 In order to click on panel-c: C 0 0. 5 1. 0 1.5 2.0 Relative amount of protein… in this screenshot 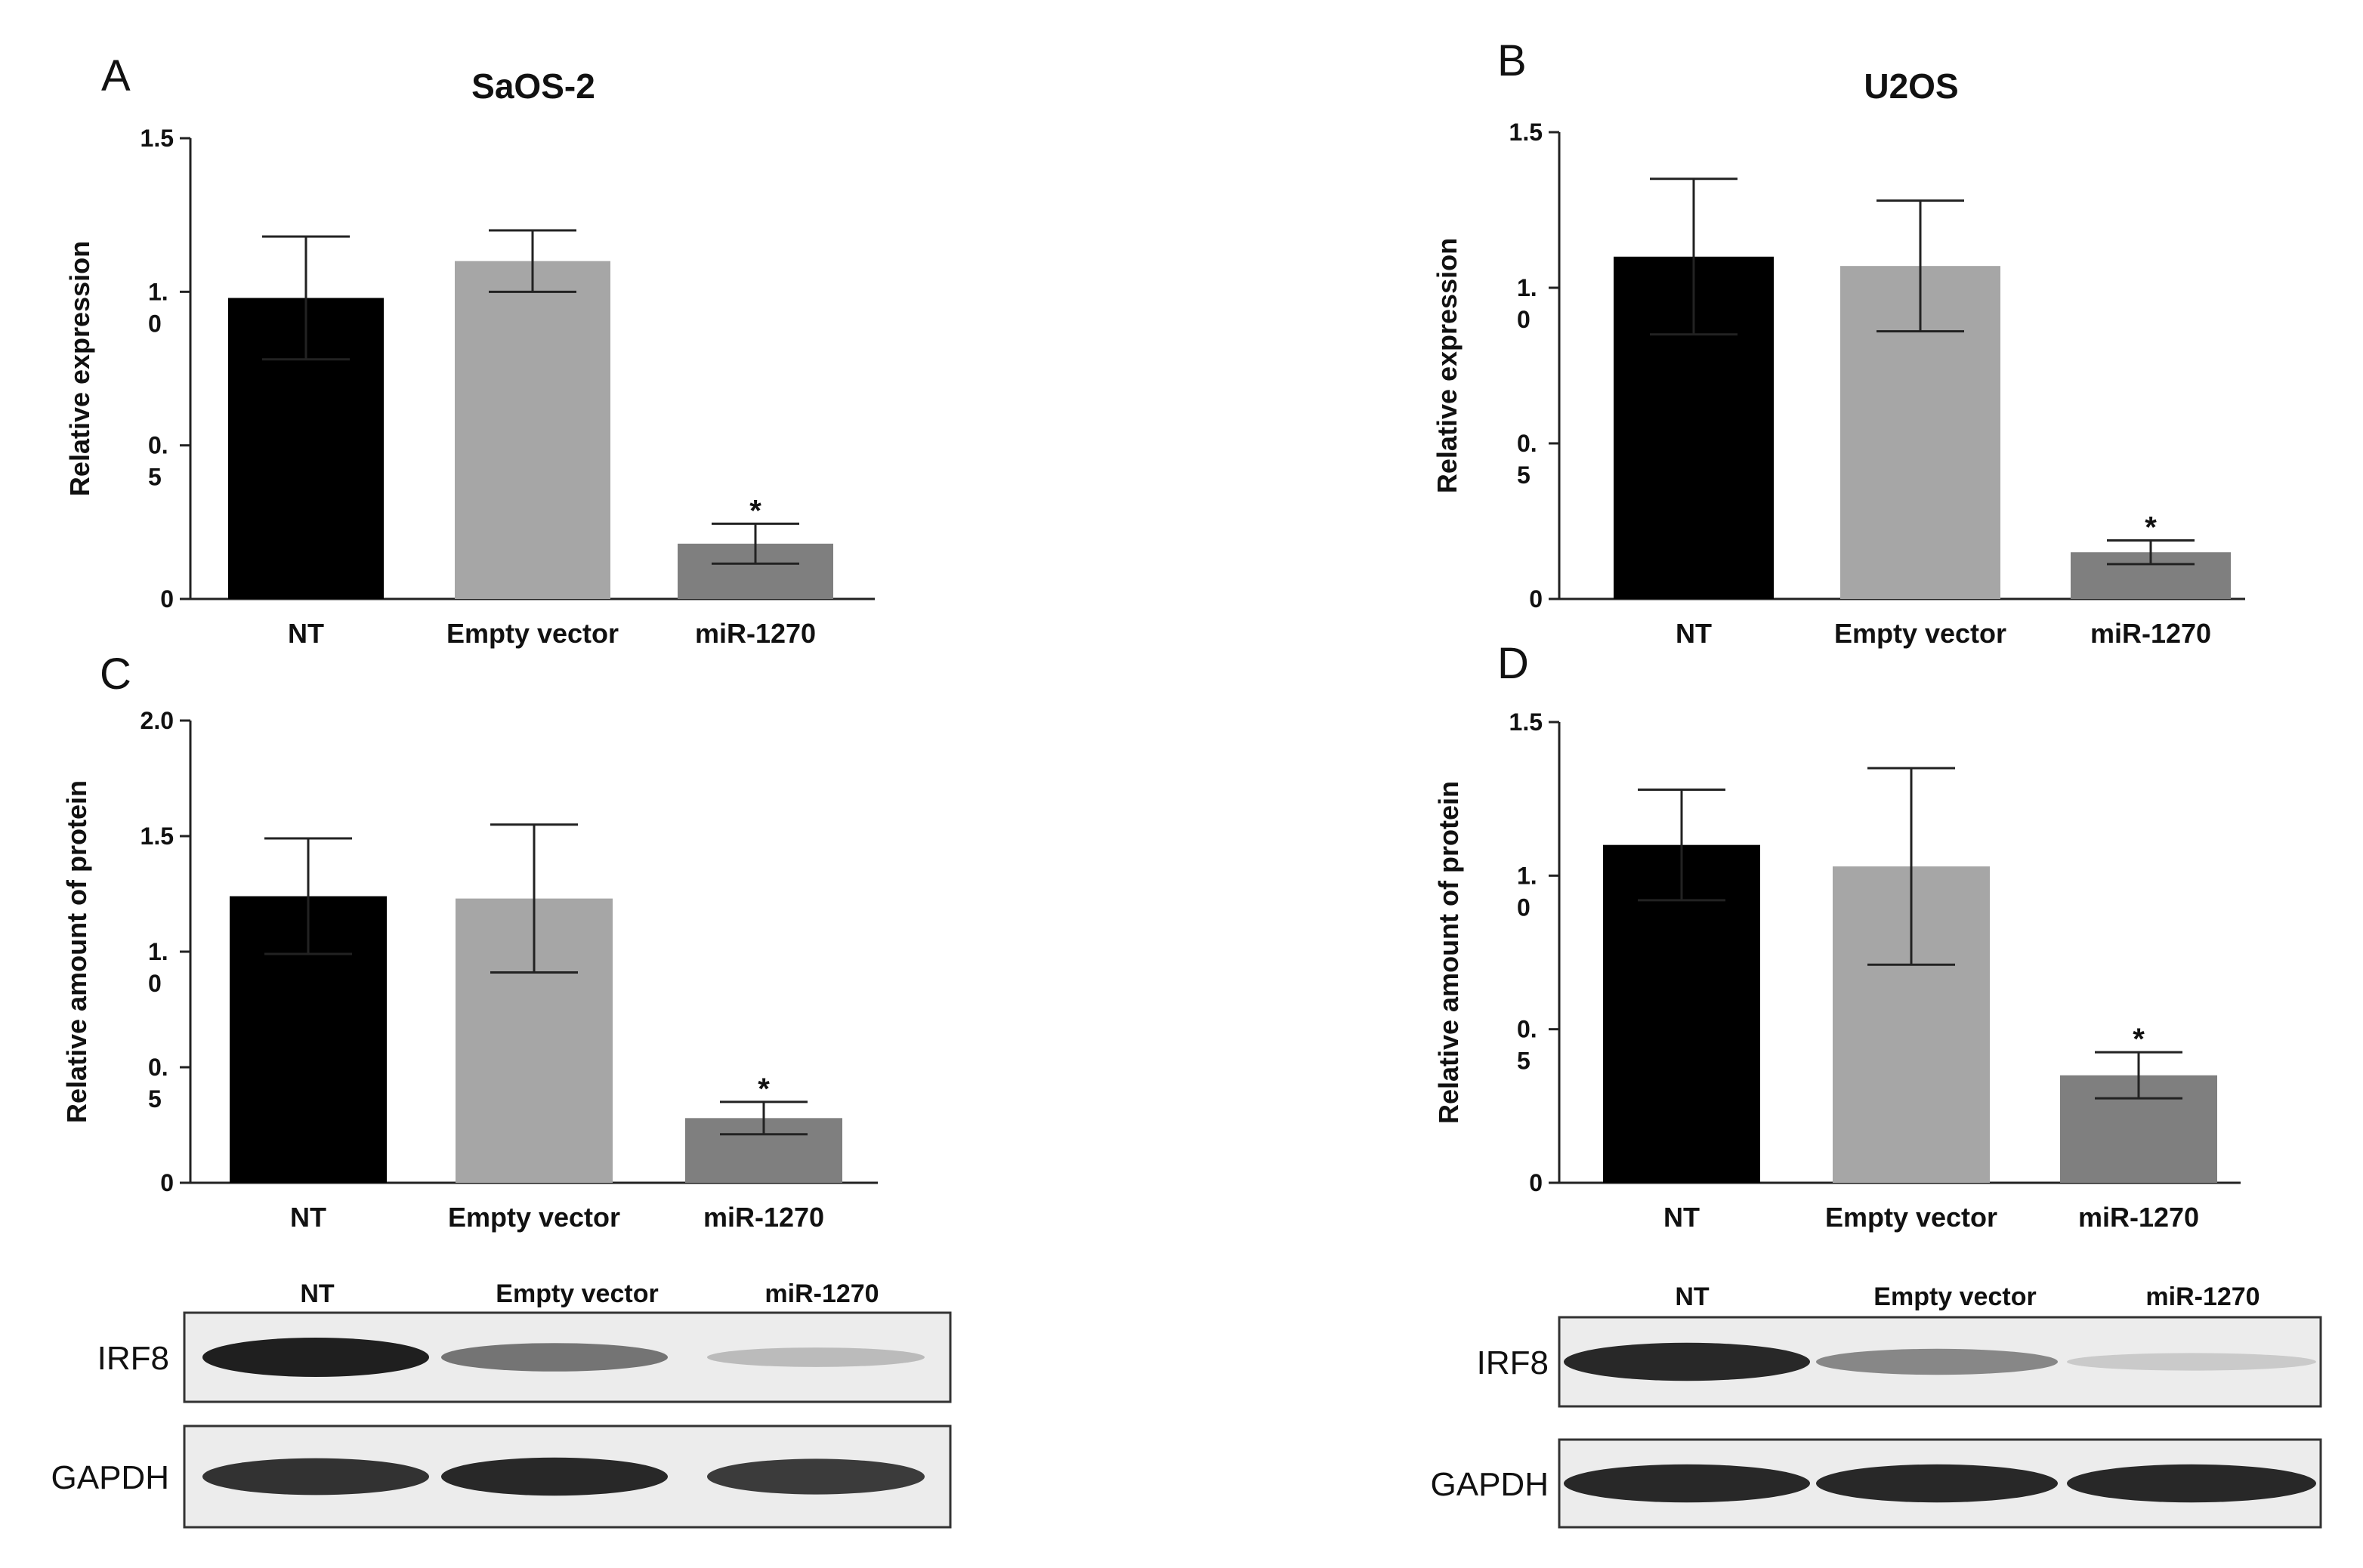, I will do `click(469, 941)`.